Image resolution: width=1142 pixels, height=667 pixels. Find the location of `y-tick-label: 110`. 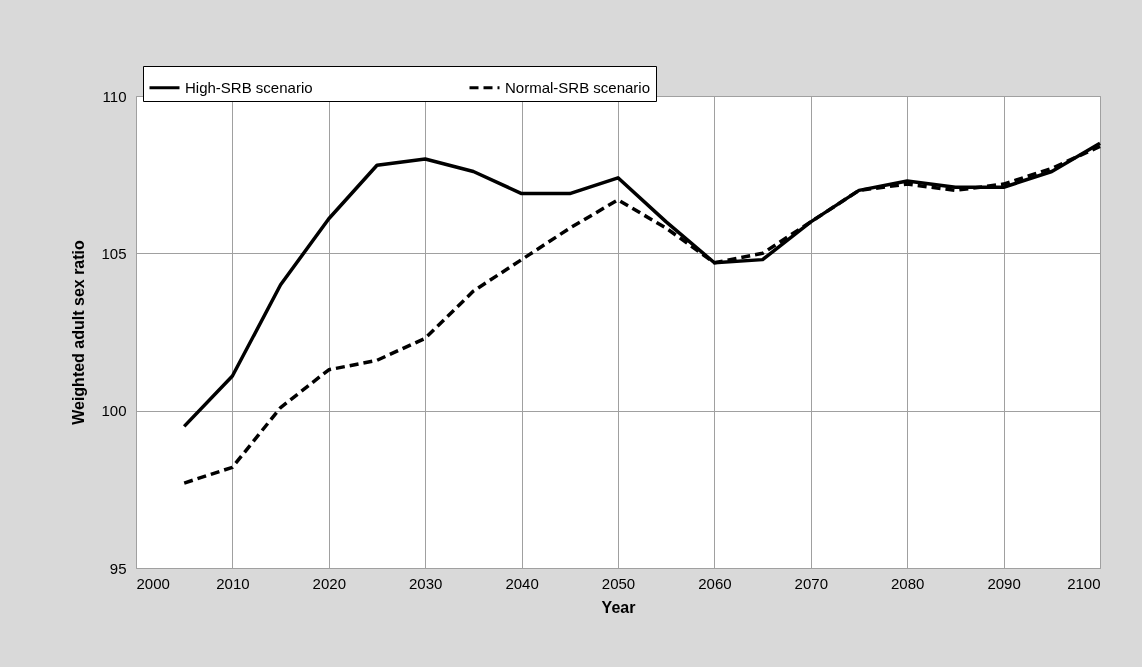

y-tick-label: 110 is located at coordinates (114, 96).